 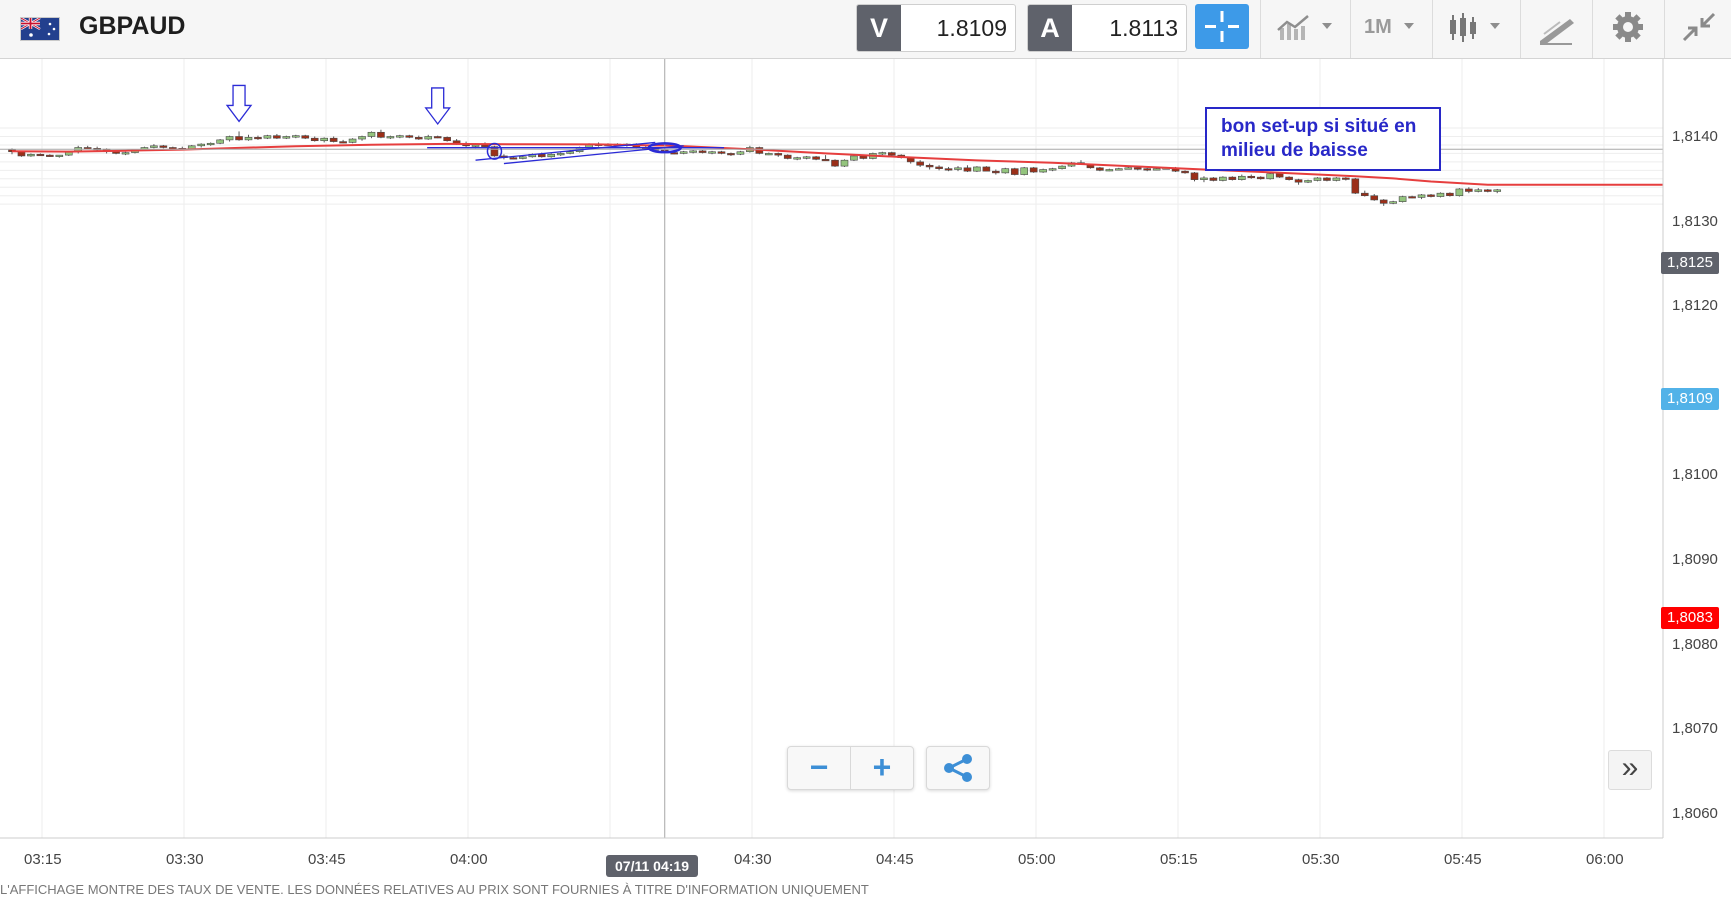 I want to click on ellipse-drawing, so click(x=664, y=148).